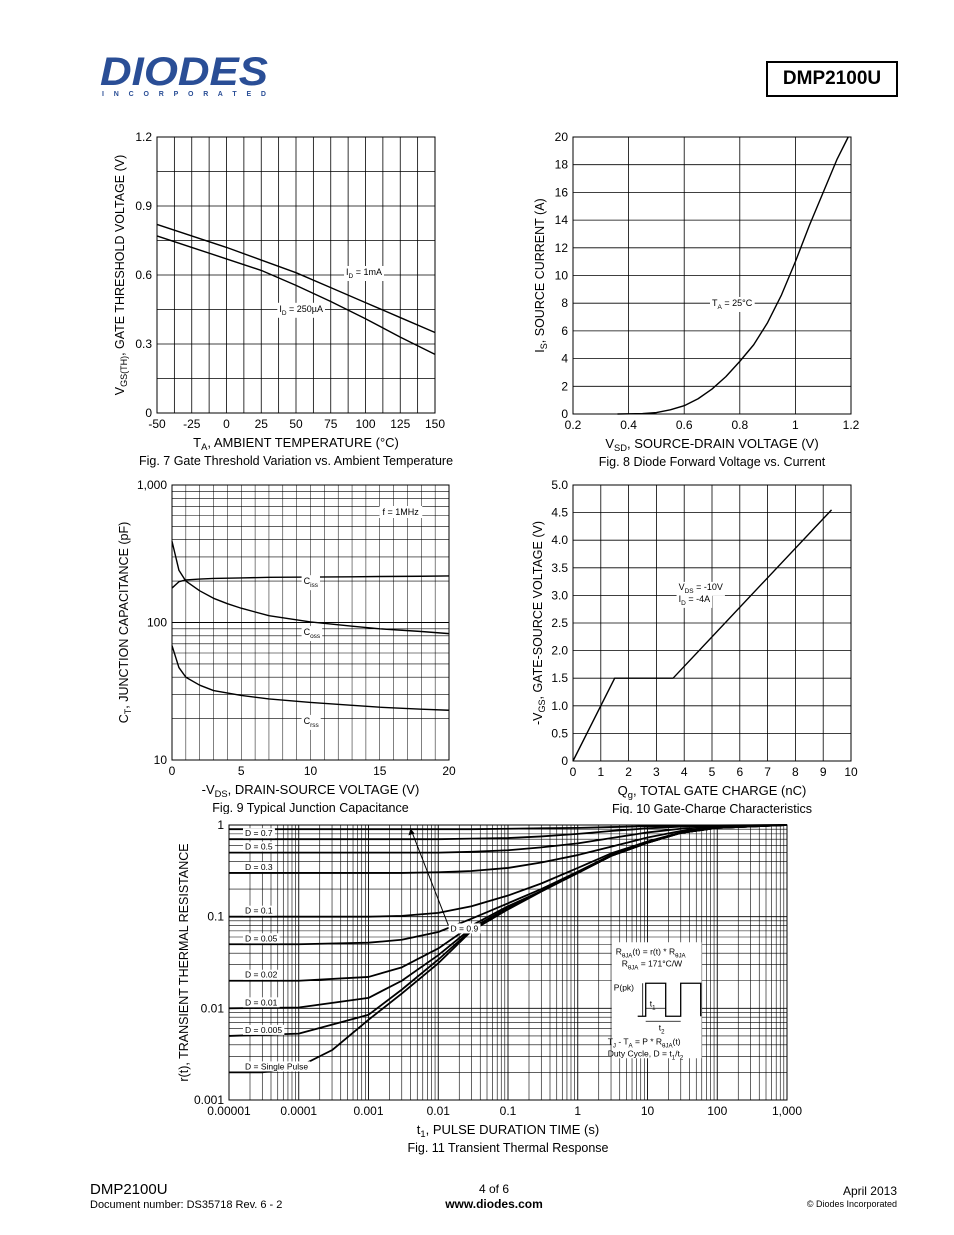 This screenshot has width=954, height=1235. What do you see at coordinates (209, 1100) in the screenshot?
I see `y-tick-label: 0.001` at bounding box center [209, 1100].